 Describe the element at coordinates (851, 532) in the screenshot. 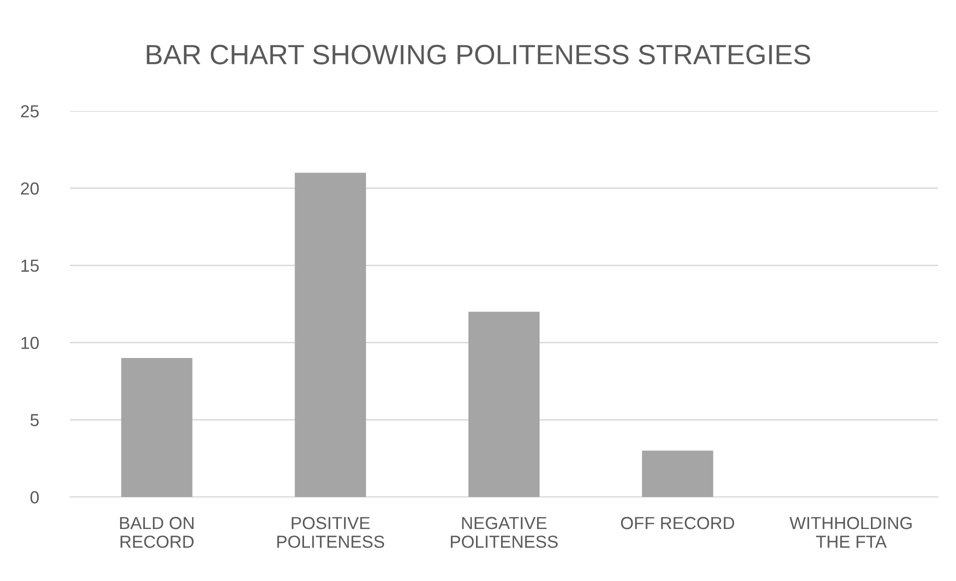

I see `x-tick-label: WITHHOLDING THE FTA` at that location.